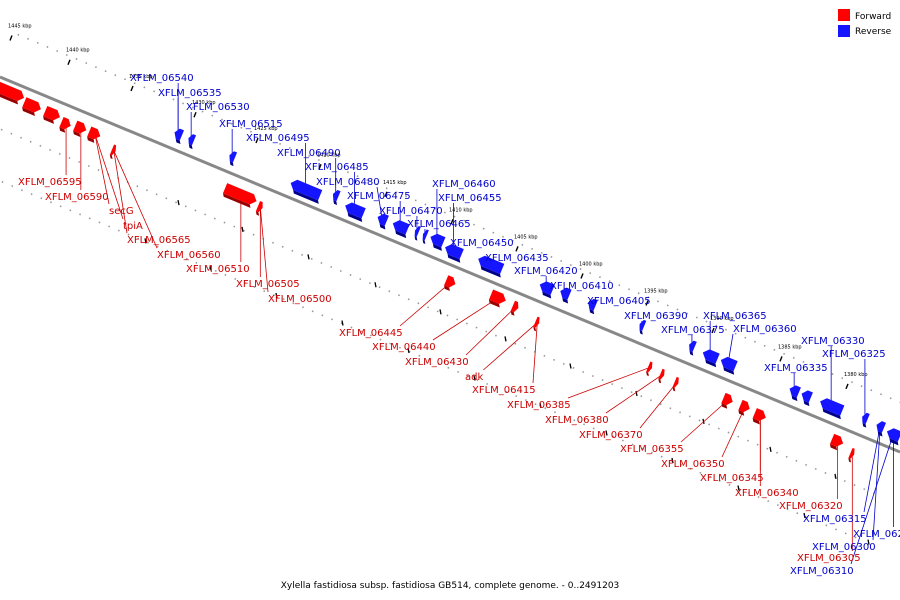 This screenshot has width=900, height=600. Describe the element at coordinates (461, 210) in the screenshot. I see `tick-label: 1410 kbp` at that location.